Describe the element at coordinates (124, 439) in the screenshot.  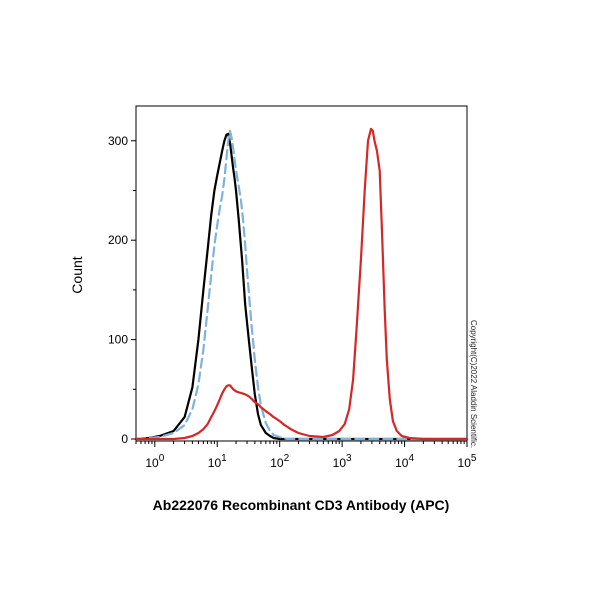
I see `y-tick-label: 0` at that location.